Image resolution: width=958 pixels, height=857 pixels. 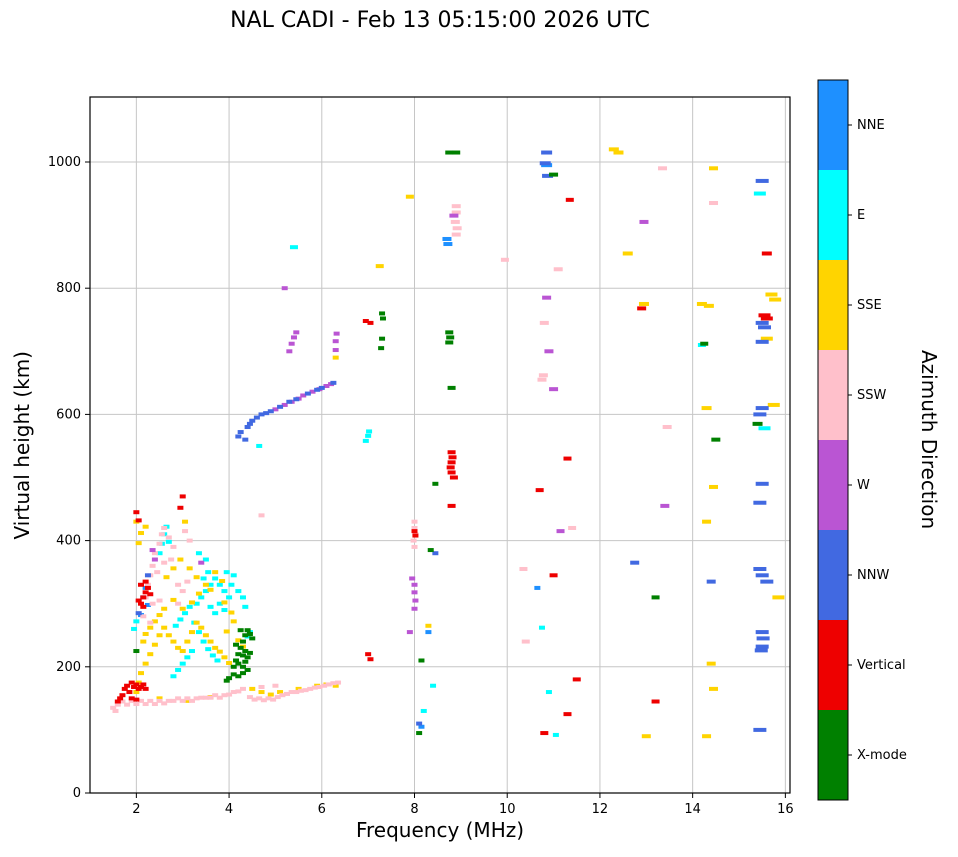 What do you see at coordinates (414, 809) in the screenshot?
I see `svg-text: 8` at bounding box center [414, 809].